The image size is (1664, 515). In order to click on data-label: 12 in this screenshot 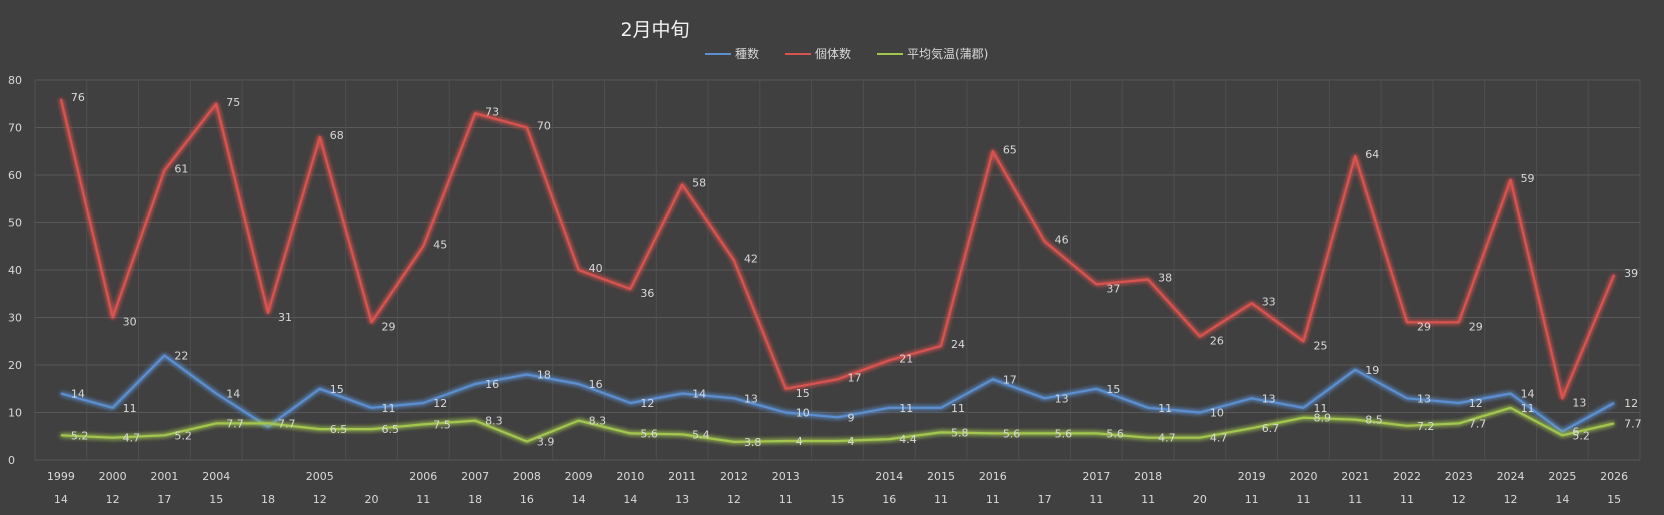, I will do `click(1476, 403)`.